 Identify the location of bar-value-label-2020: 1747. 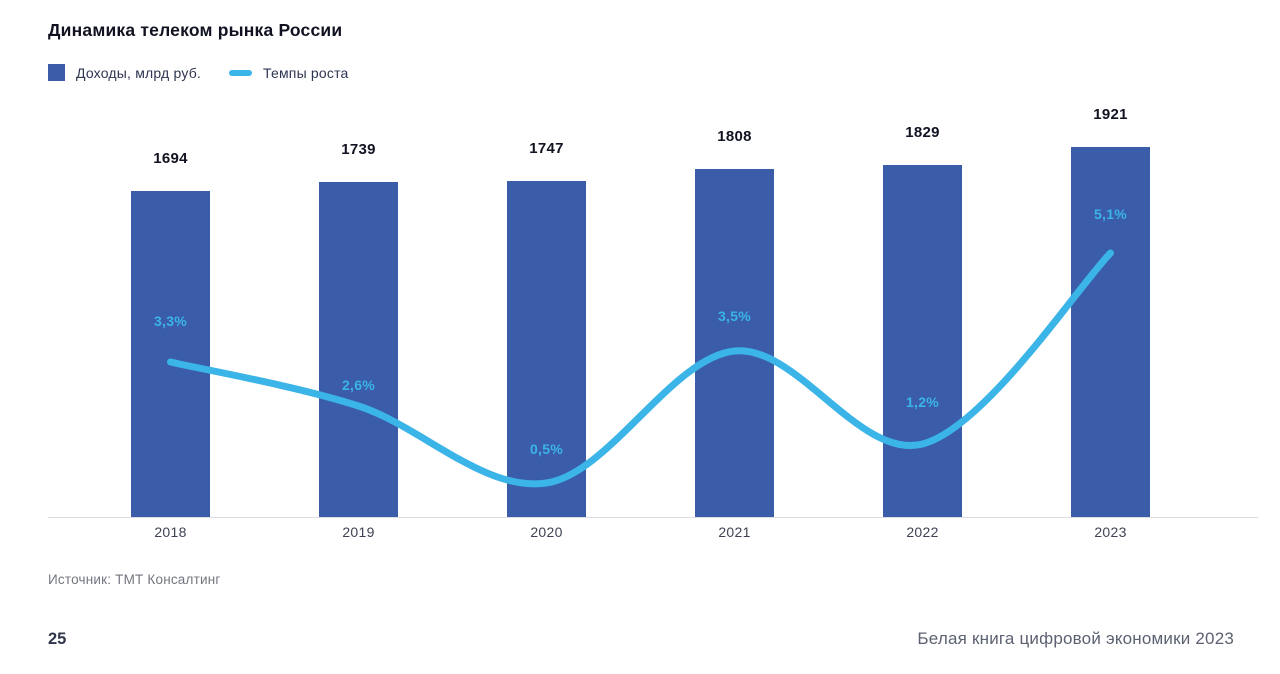
(546, 148).